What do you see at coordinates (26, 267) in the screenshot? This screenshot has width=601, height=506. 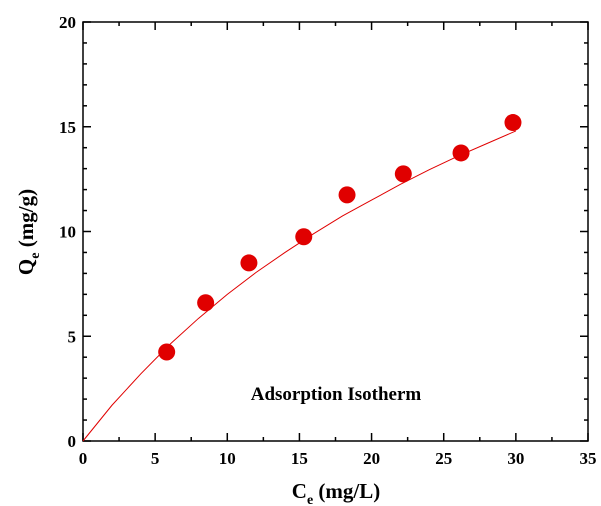 I see `y-axis-symbol: Q` at bounding box center [26, 267].